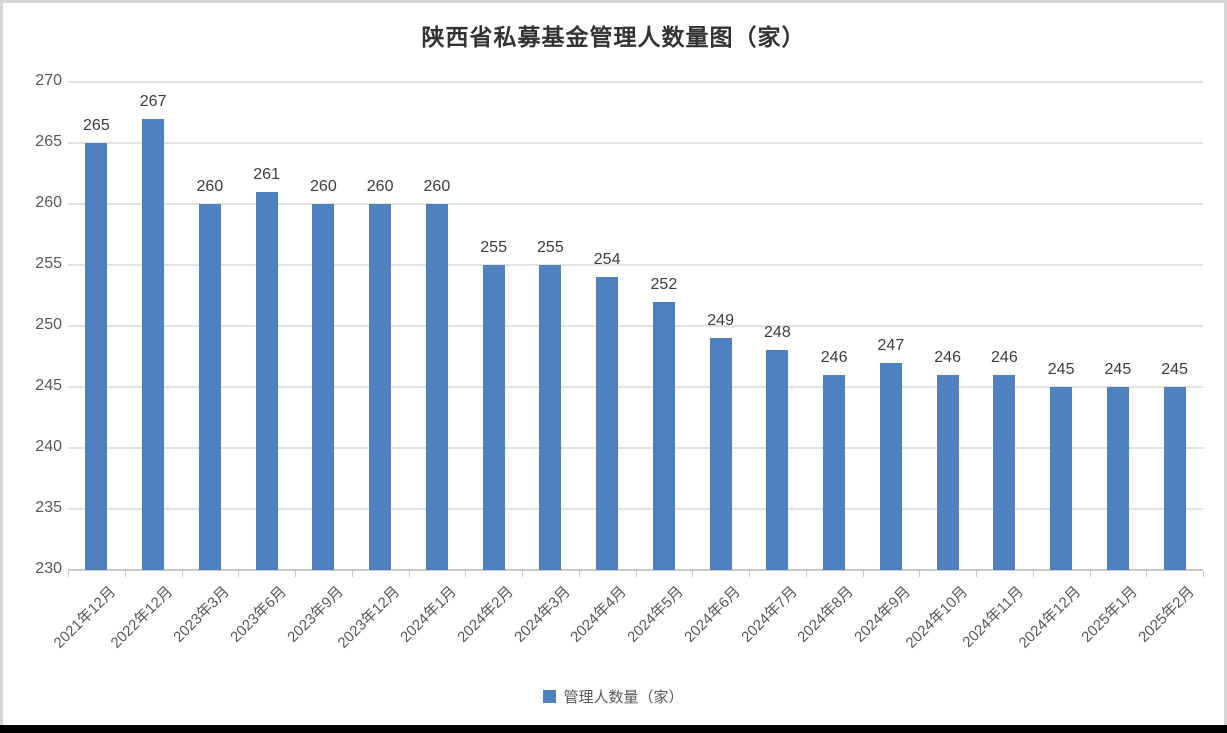 This screenshot has width=1227, height=733. Describe the element at coordinates (664, 284) in the screenshot. I see `bar-value-label: 252` at that location.